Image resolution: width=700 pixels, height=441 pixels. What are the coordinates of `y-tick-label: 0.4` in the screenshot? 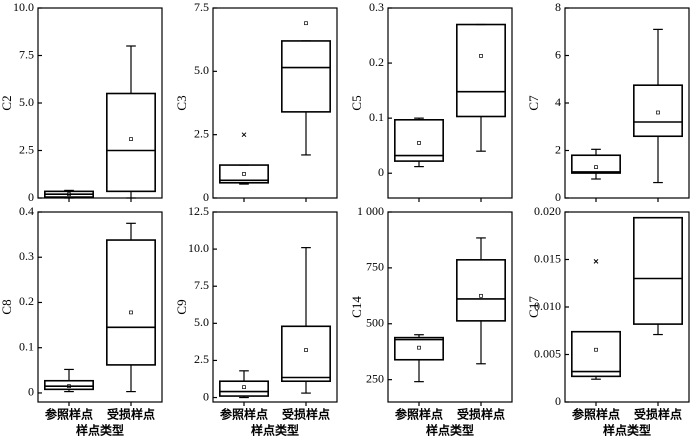 It's located at (26, 211).